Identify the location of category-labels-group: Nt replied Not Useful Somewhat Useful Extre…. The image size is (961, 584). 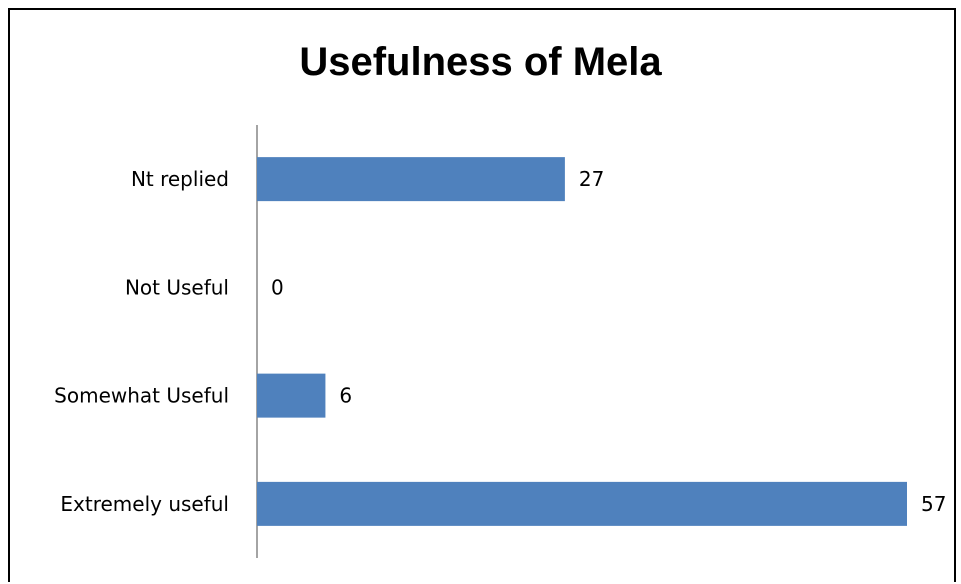
(141, 341).